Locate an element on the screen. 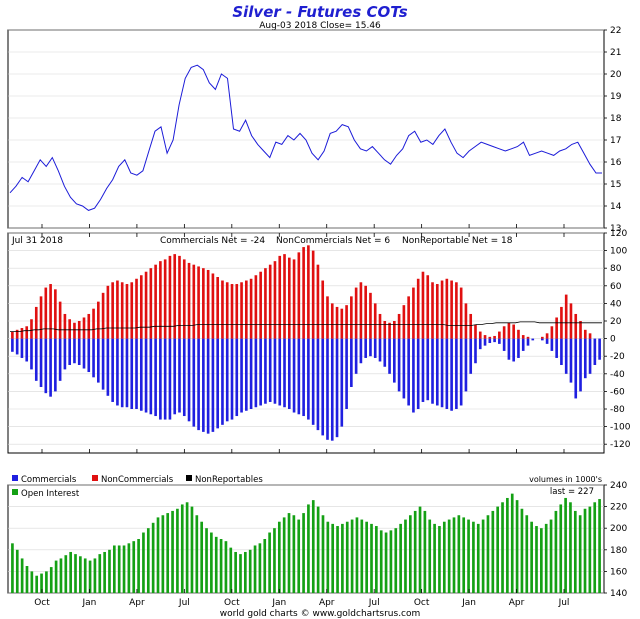 This screenshot has width=640, height=619. cot-y-tick-label: 120 is located at coordinates (618, 234).